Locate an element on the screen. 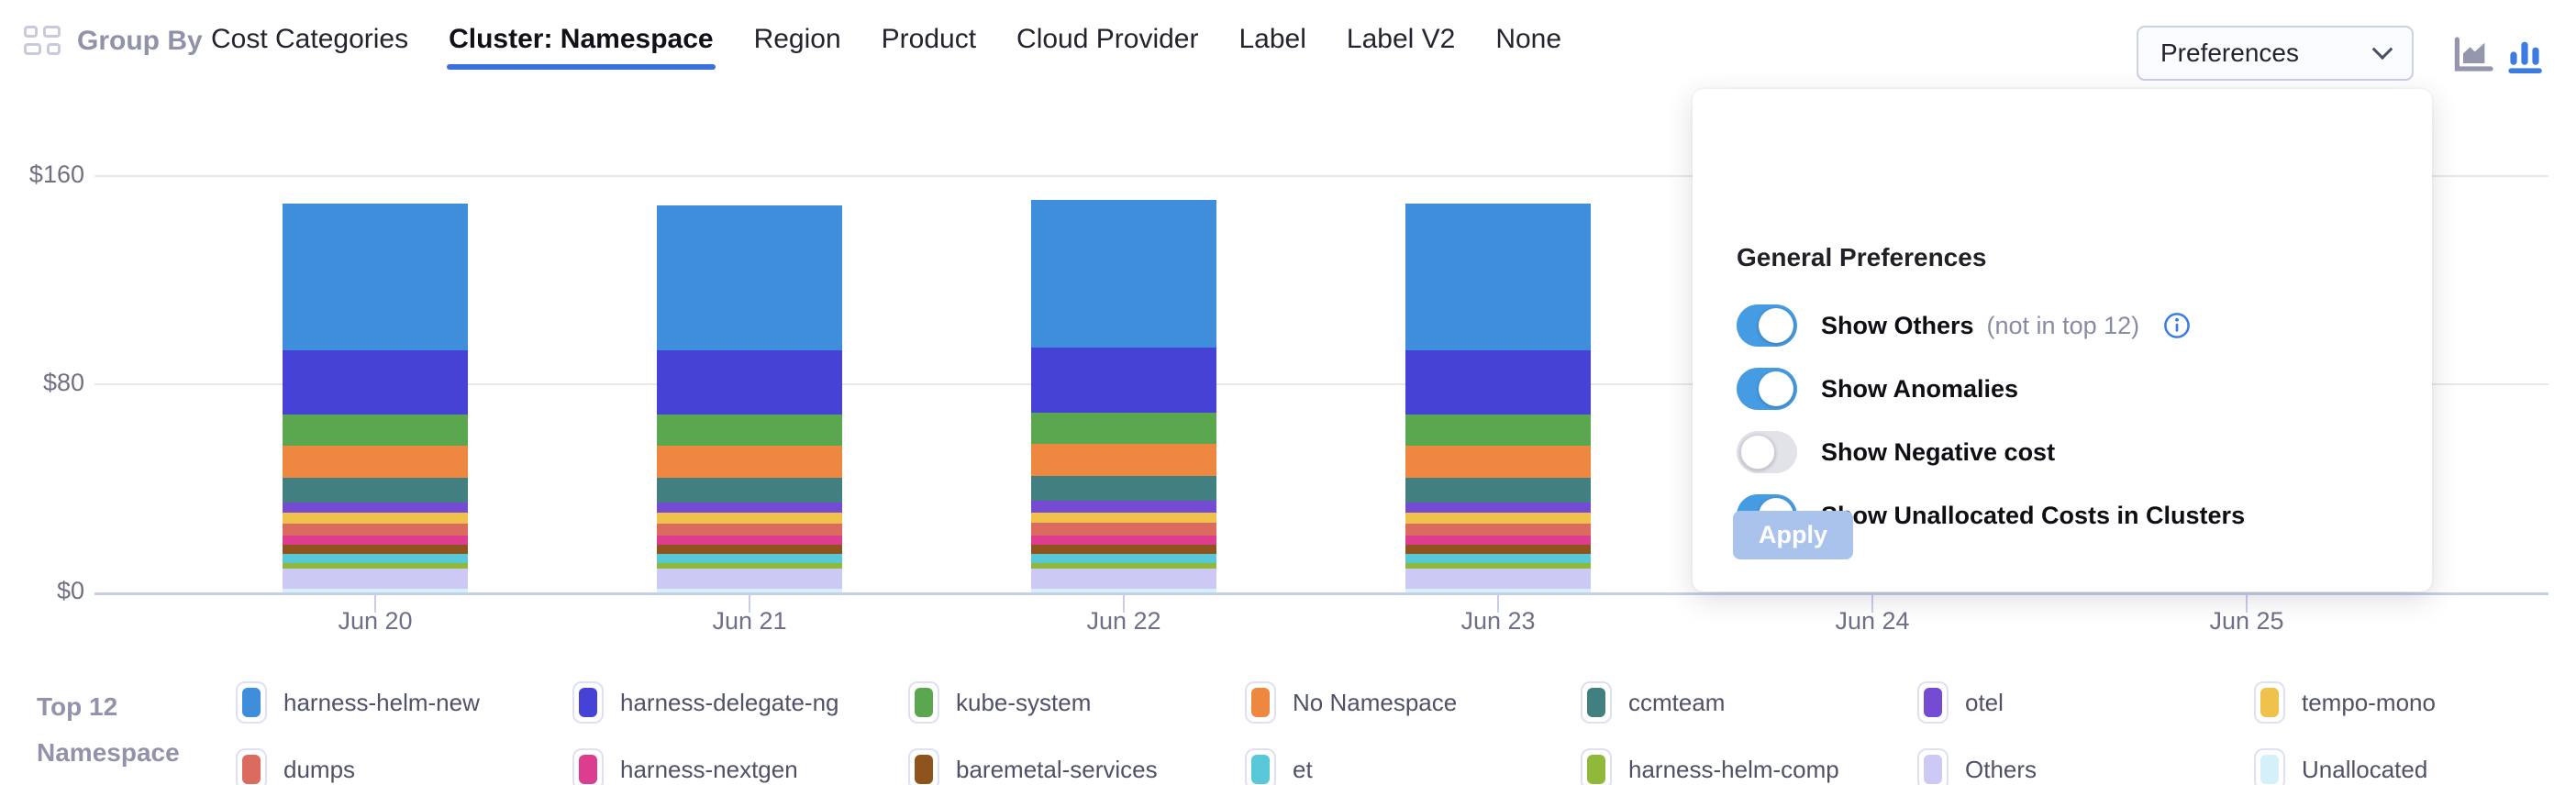 The height and width of the screenshot is (785, 2576). toggle-show-anomalies is located at coordinates (1767, 389).